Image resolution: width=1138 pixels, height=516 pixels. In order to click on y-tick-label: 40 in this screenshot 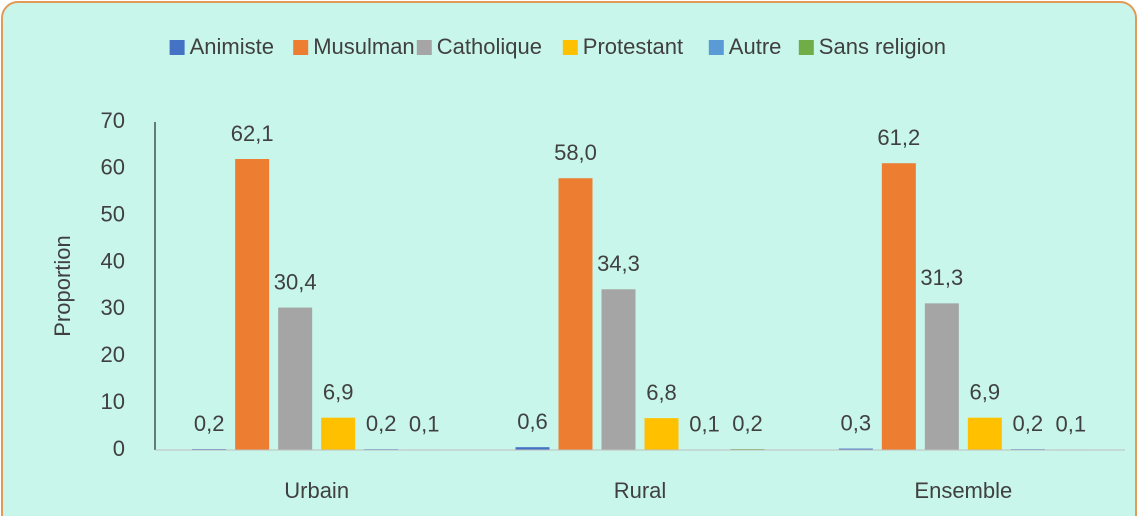, I will do `click(113, 260)`.